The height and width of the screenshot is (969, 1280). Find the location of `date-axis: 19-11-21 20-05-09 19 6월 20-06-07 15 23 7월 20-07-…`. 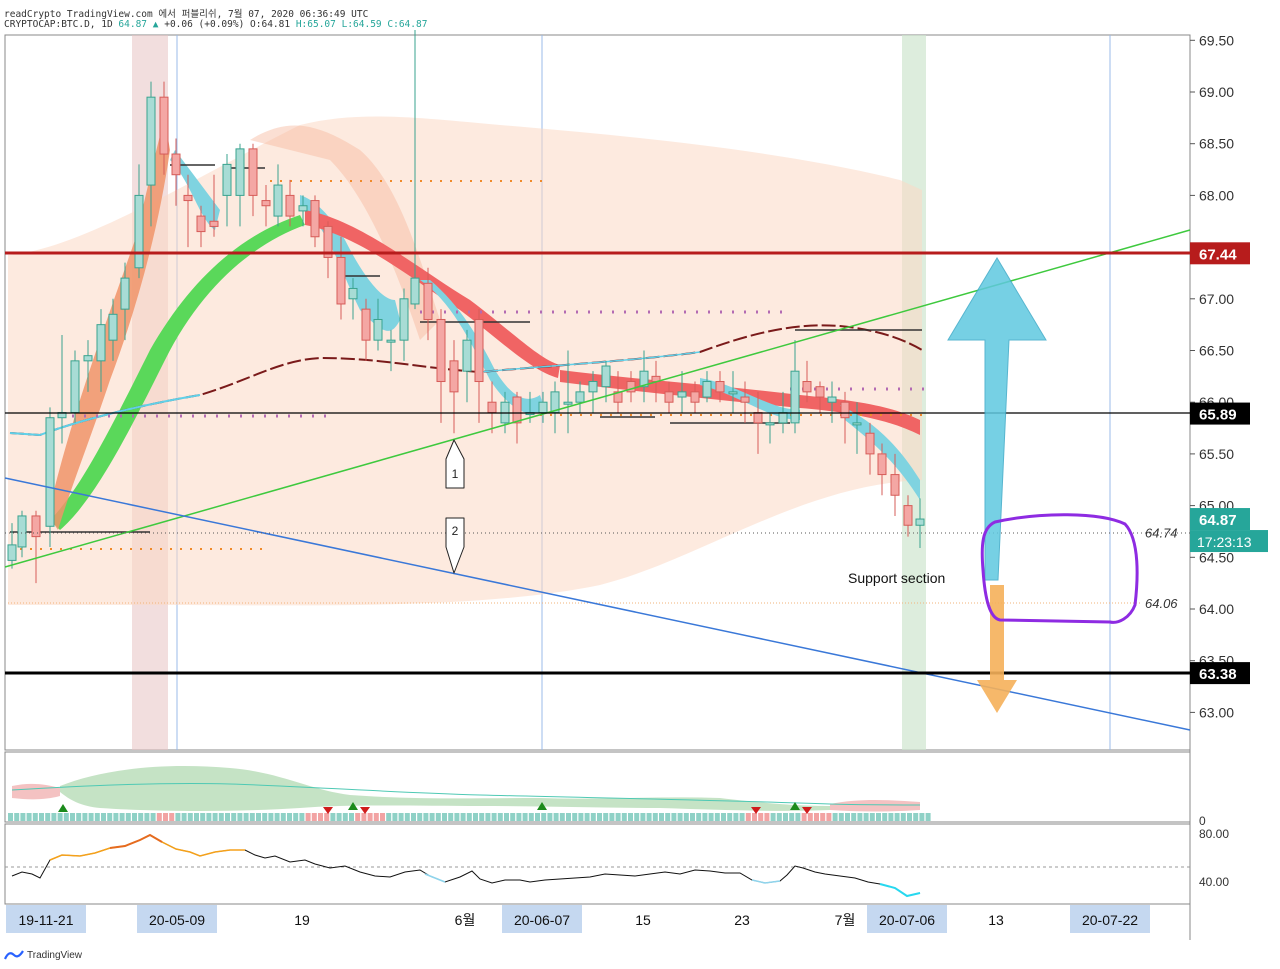

date-axis: 19-11-21 20-05-09 19 6월 20-06-07 15 23 7월 20-07-… is located at coordinates (578, 919).